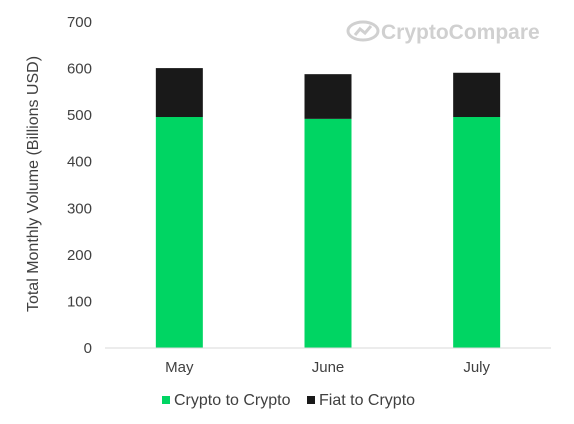 Image resolution: width=574 pixels, height=424 pixels. I want to click on x-tick-label: July, so click(476, 367).